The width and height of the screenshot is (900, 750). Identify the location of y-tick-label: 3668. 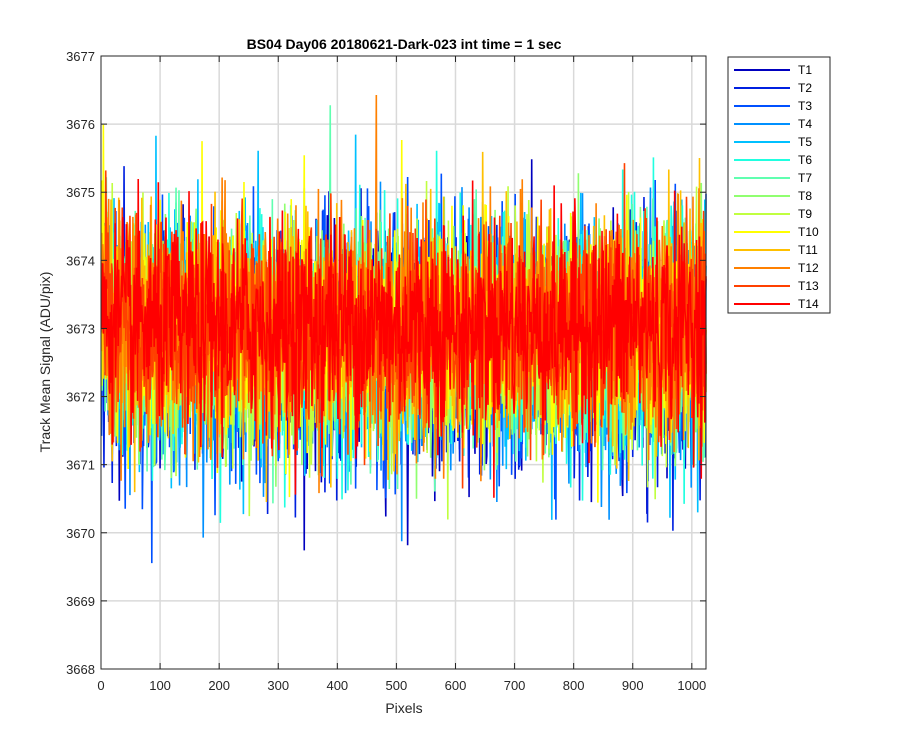
(80, 669).